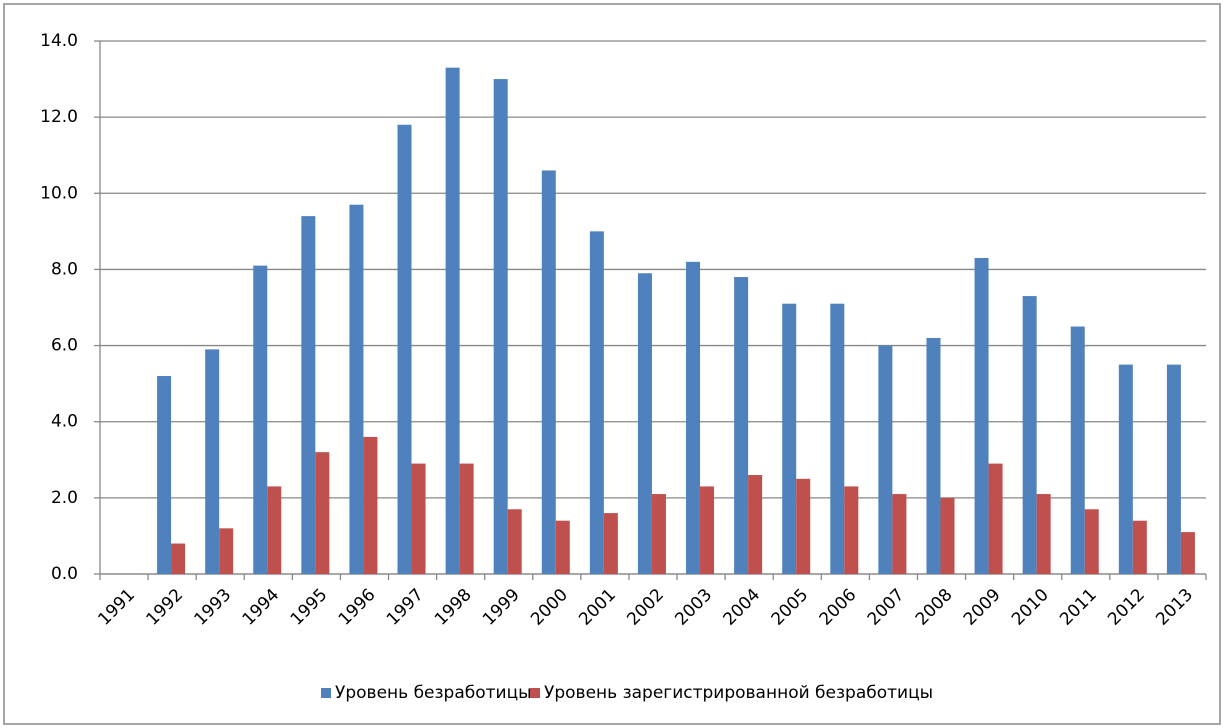 Image resolution: width=1224 pixels, height=728 pixels. I want to click on y-tick-label: 12.0, so click(59, 117).